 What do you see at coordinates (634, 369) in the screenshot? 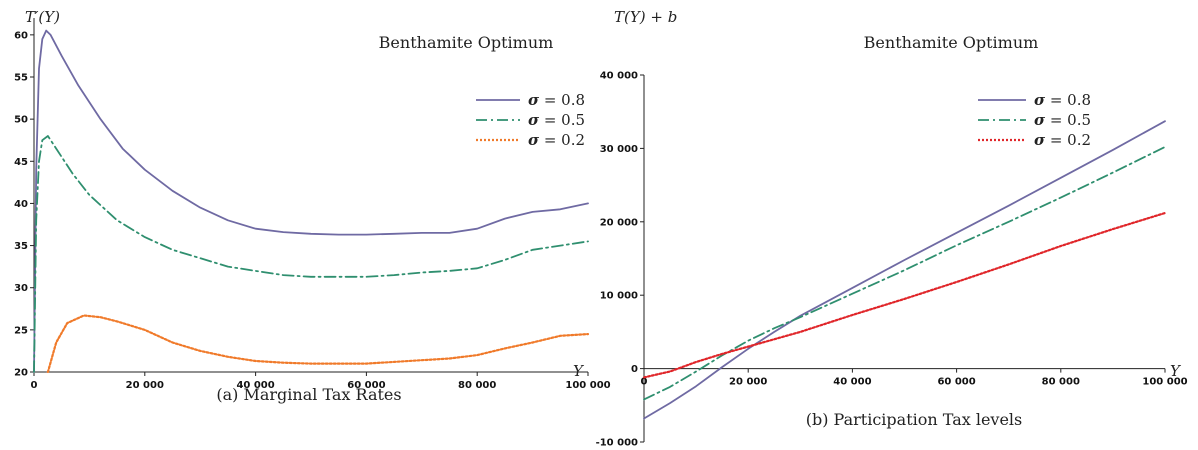
I see `y-tick-label: 0` at bounding box center [634, 369].